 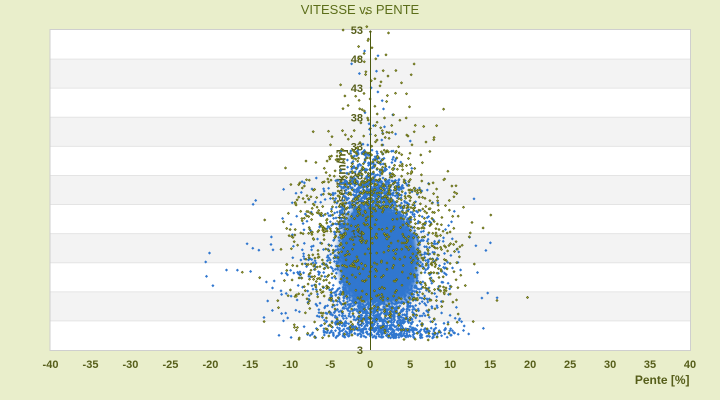 What do you see at coordinates (357, 60) in the screenshot?
I see `svg-text: 48` at bounding box center [357, 60].